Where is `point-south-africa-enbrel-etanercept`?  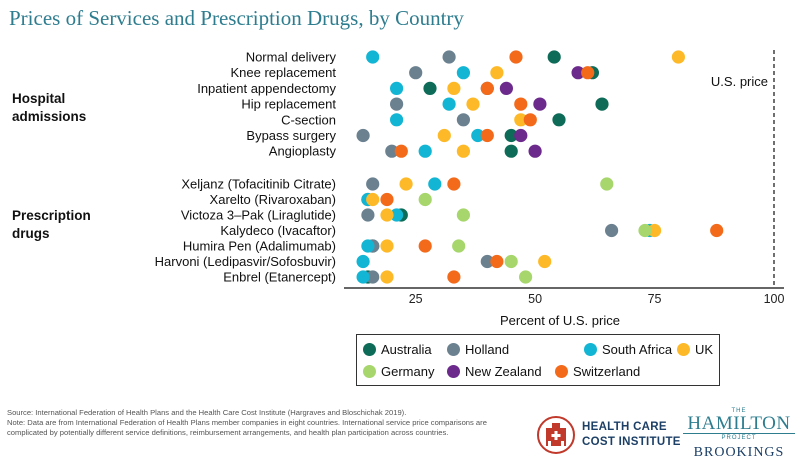
point-south-africa-enbrel-etanercept is located at coordinates (363, 277).